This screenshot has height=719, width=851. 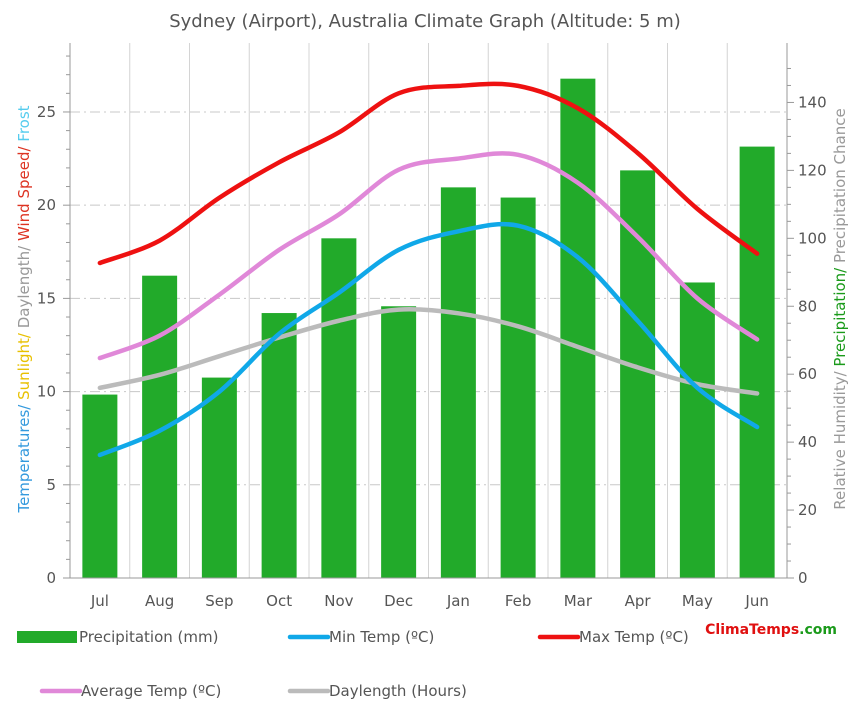 I want to click on x-tick-label: Dec, so click(x=398, y=601).